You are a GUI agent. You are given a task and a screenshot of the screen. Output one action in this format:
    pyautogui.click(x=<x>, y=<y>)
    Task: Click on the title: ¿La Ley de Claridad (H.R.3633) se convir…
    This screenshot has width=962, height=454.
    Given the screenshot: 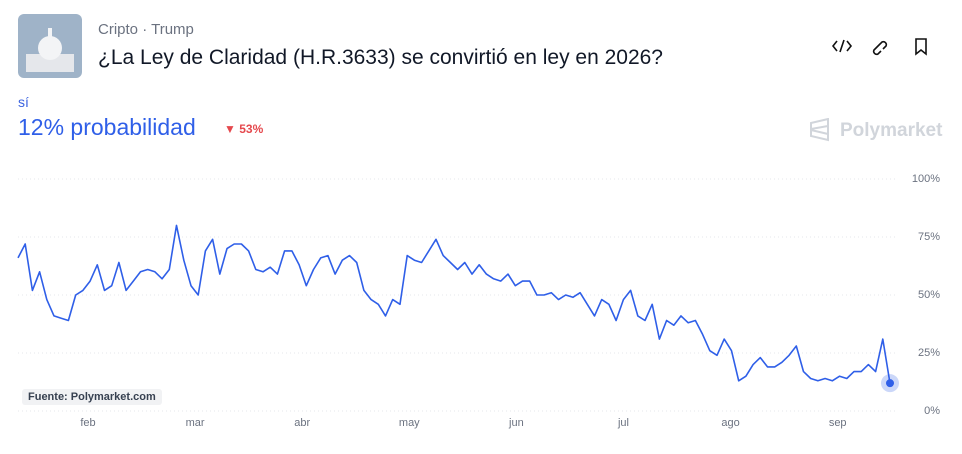 What is the action you would take?
    pyautogui.click(x=380, y=57)
    